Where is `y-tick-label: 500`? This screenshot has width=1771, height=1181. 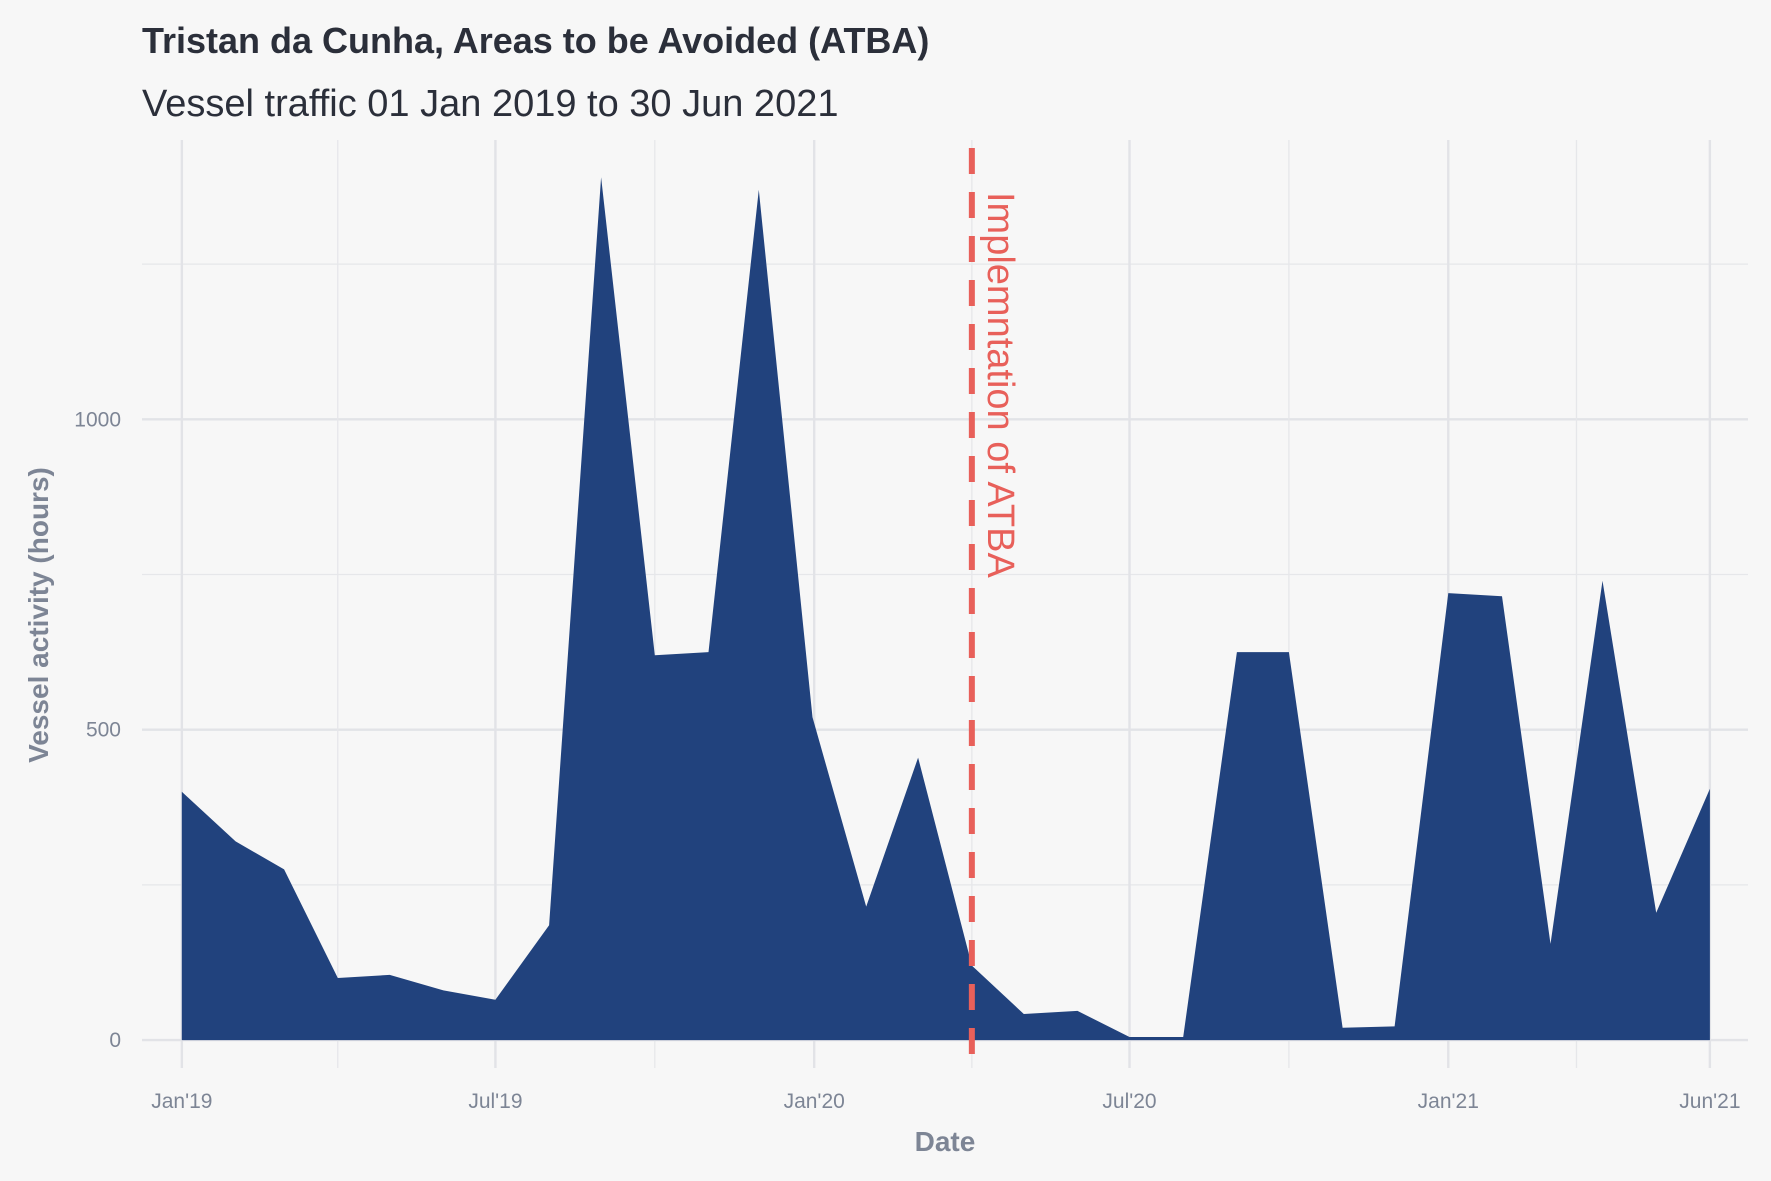 y-tick-label: 500 is located at coordinates (103, 730).